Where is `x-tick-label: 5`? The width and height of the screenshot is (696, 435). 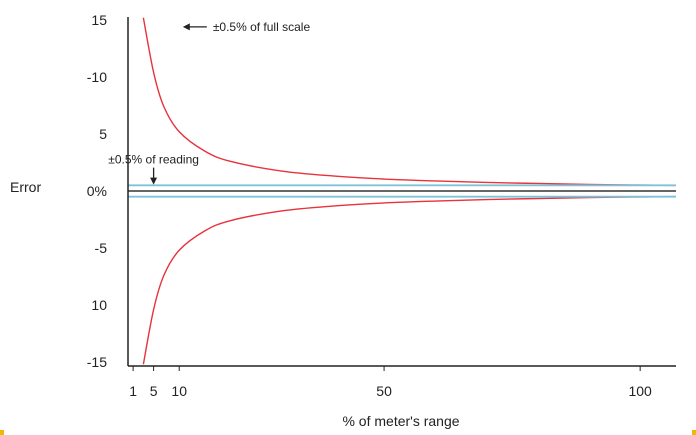
x-tick-label: 5 is located at coordinates (154, 391).